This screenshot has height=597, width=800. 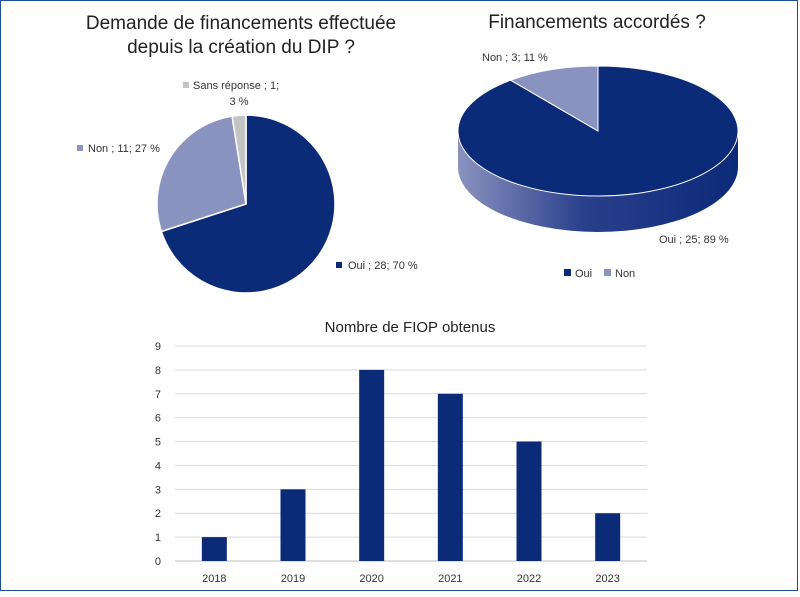 What do you see at coordinates (372, 465) in the screenshot?
I see `bar-2020` at bounding box center [372, 465].